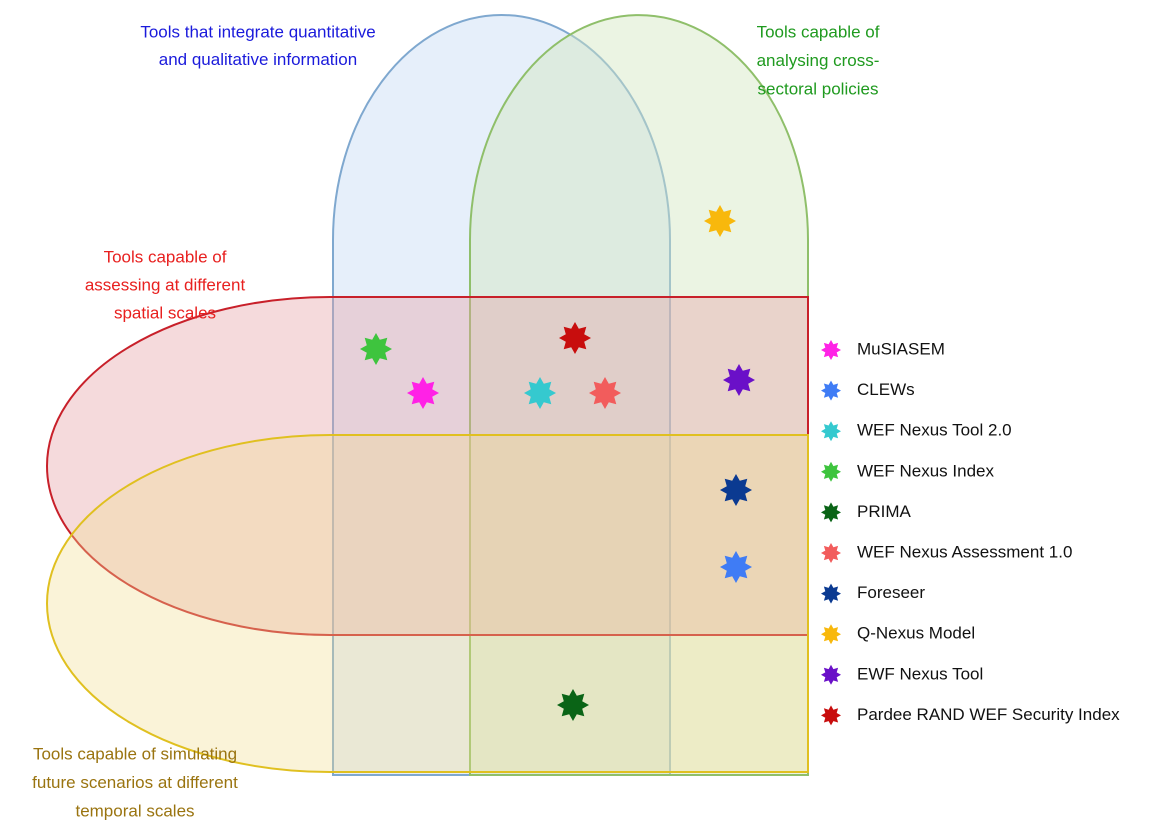 This screenshot has height=830, width=1150. Describe the element at coordinates (134, 810) in the screenshot. I see `set-label: temporal scales` at that location.